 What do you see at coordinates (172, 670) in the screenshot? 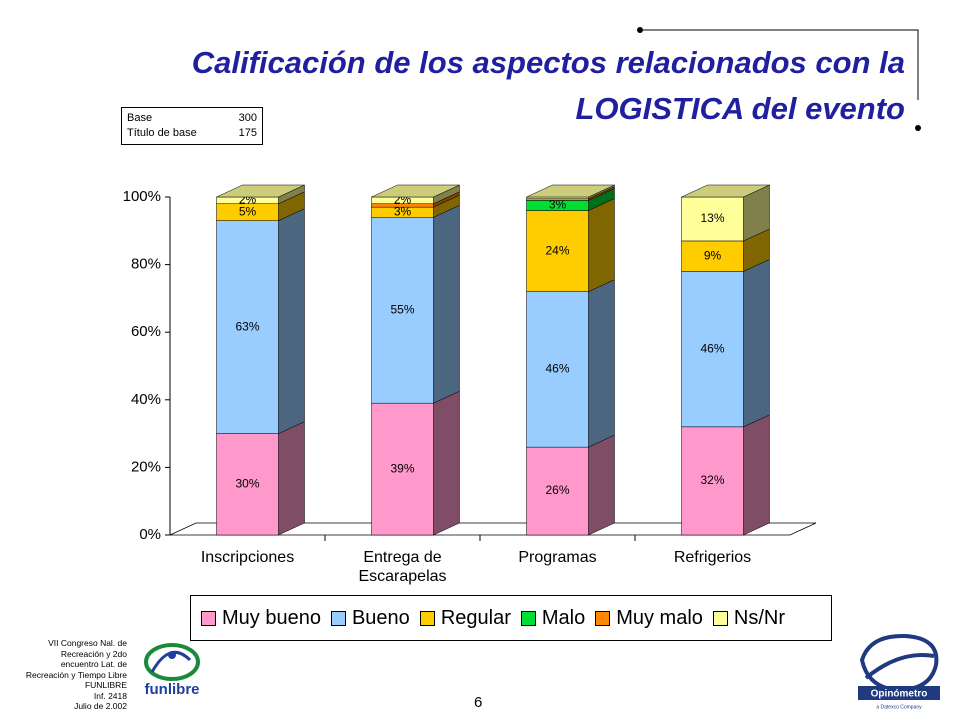
I see `logo-left: funlibre` at bounding box center [172, 670].